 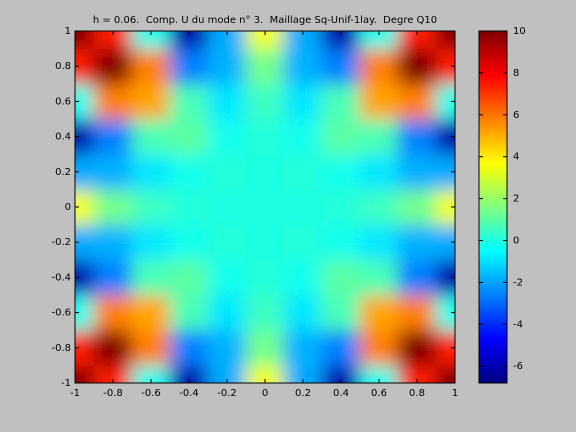 What do you see at coordinates (61, 313) in the screenshot?
I see `y-tick-label: -0.6` at bounding box center [61, 313].